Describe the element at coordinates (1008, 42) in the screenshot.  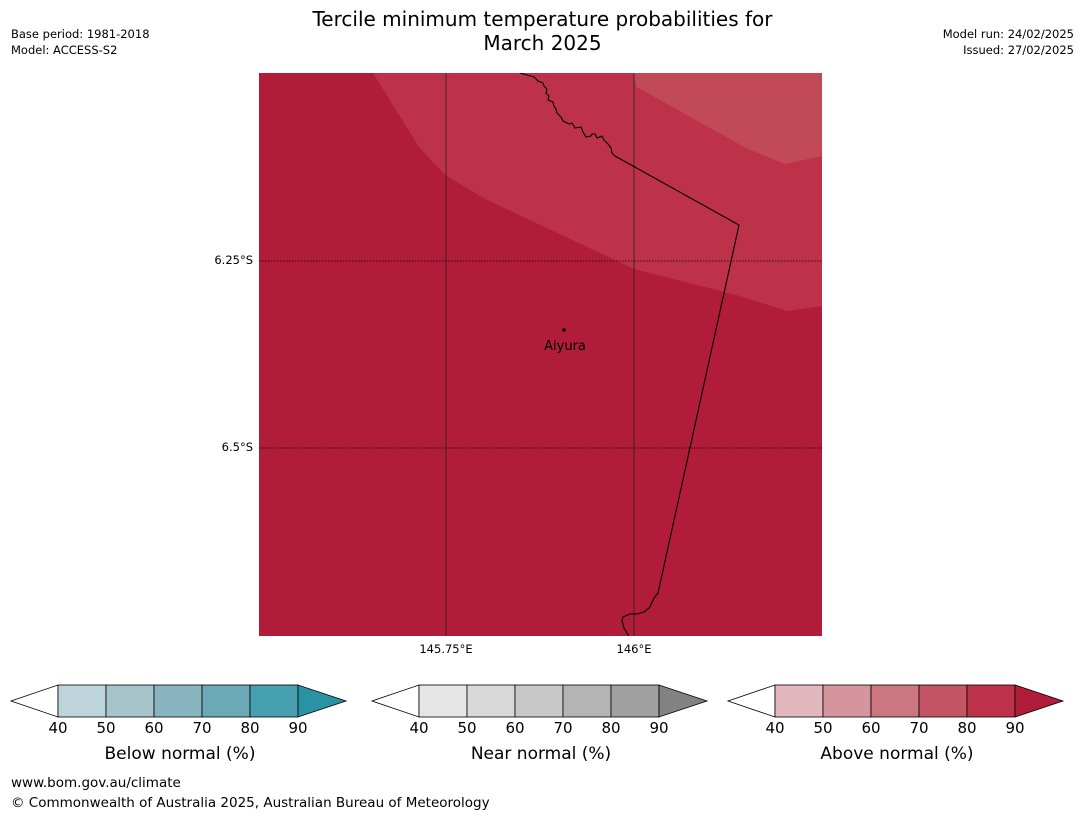
I see `meta-right: Model run: 24/02/2025 Issued: 27/02/2025` at that location.